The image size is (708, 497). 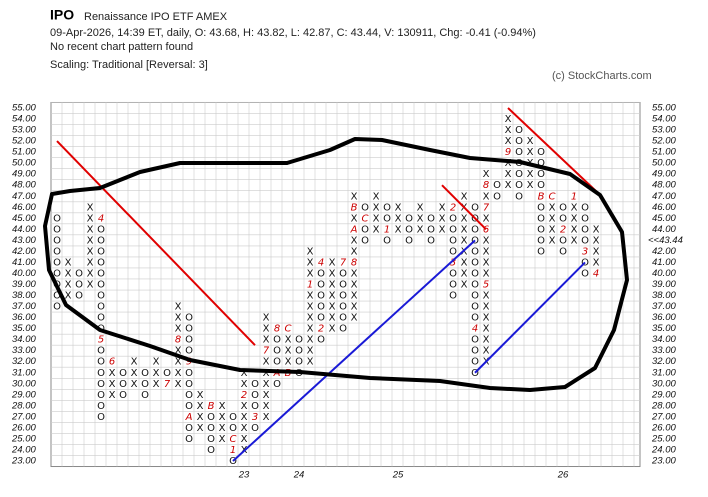 What do you see at coordinates (453, 207) in the screenshot?
I see `month-label: 2` at bounding box center [453, 207].